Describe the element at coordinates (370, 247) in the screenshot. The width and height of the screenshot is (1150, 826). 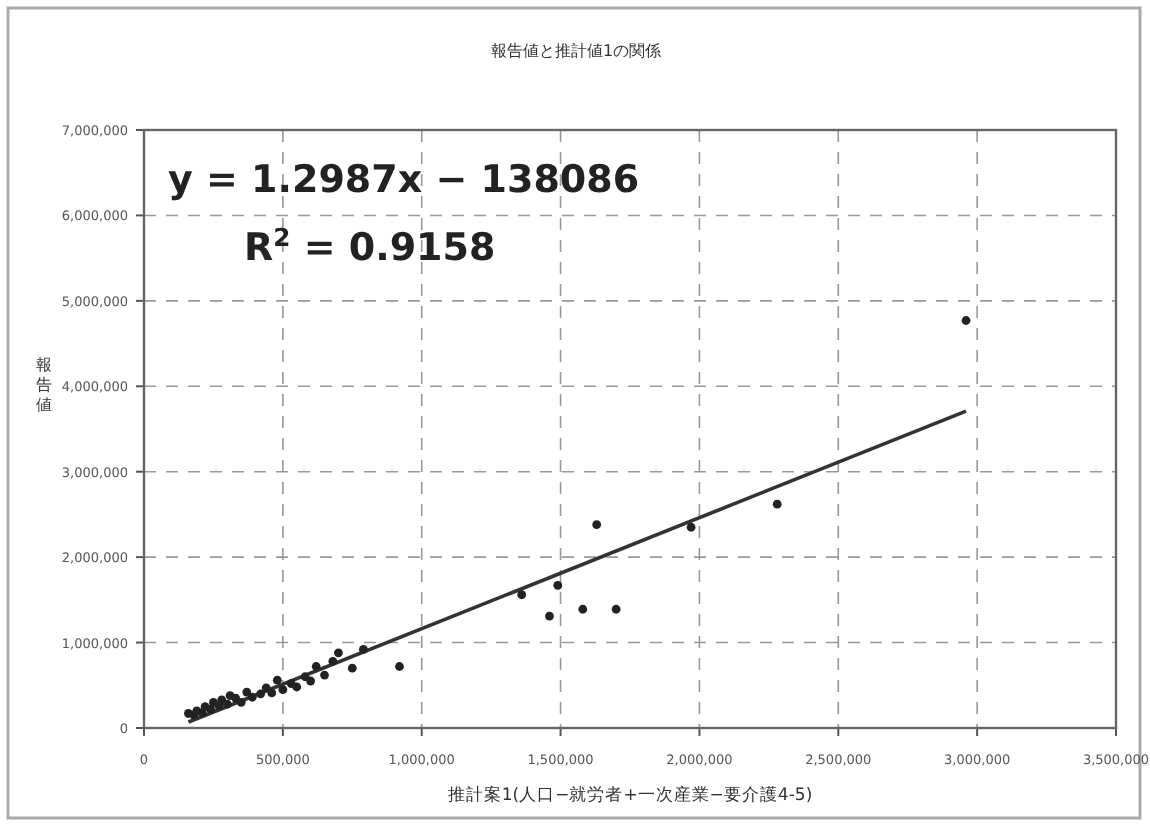
I see `annotation: R$^{2}$ = 0.9158` at that location.